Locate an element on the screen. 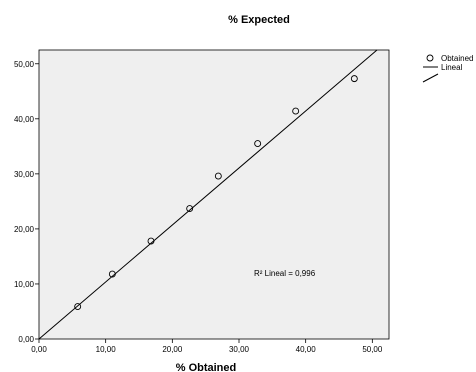  y-tick-label: 30,00 is located at coordinates (24, 174).